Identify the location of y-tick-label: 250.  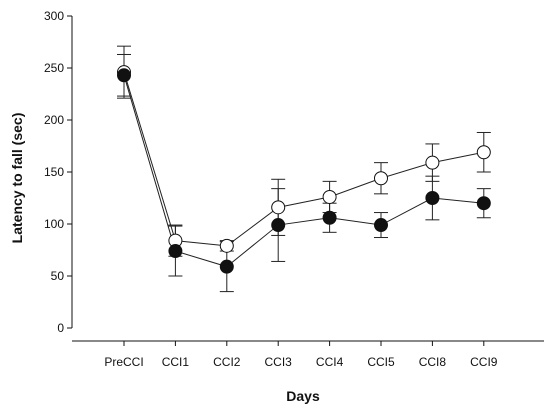
(54, 68).